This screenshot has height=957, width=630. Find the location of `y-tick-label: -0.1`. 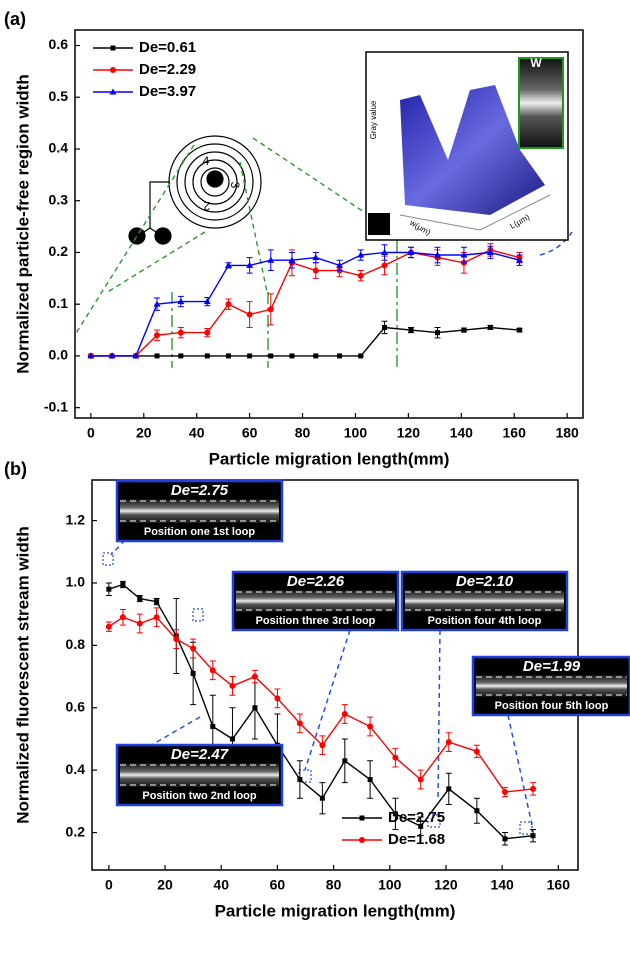

y-tick-label: -0.1 is located at coordinates (56, 406).